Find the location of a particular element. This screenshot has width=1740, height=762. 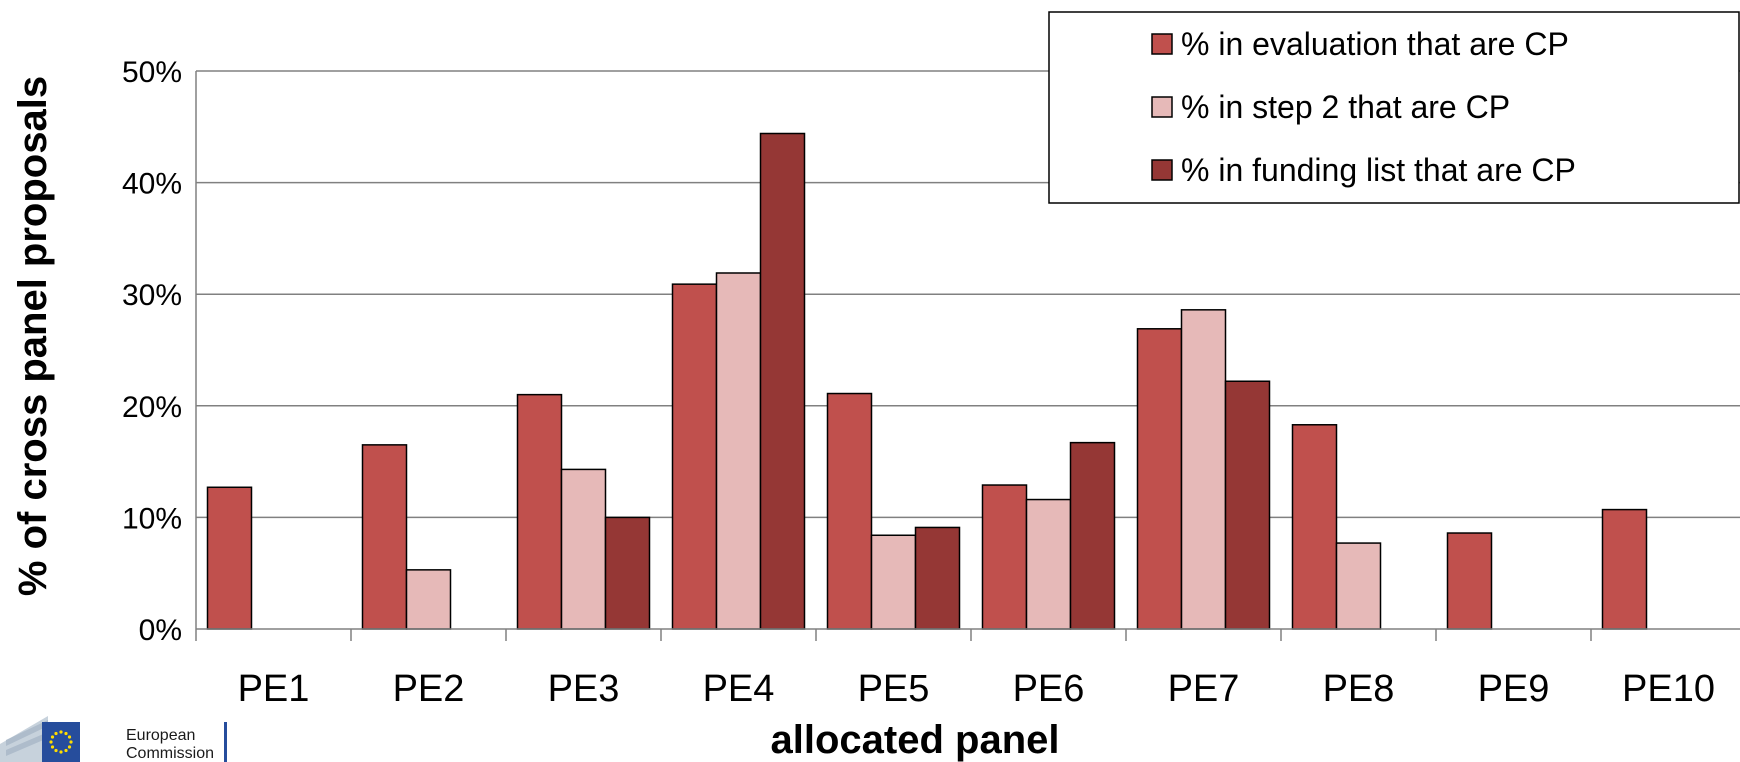

category-labels: PE1 PE2 PE3 PE4 PE5 PE6 PE7 PE8 PE9 PE10 is located at coordinates (976, 689).